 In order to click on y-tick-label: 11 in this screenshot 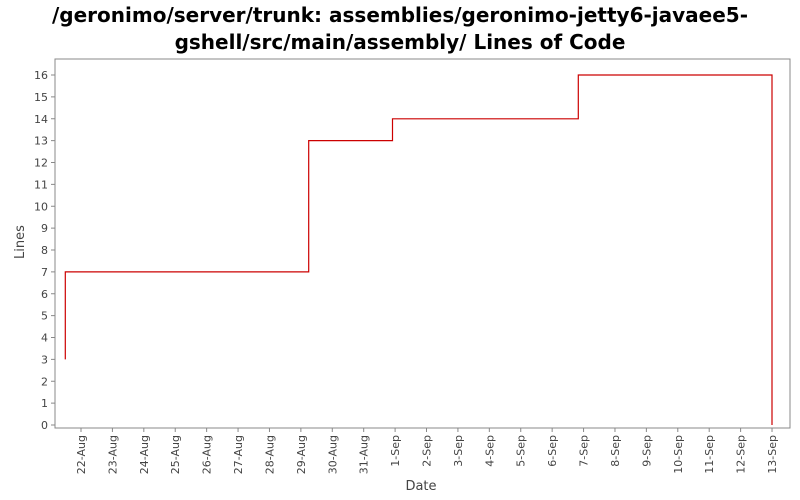, I will do `click(41, 184)`.